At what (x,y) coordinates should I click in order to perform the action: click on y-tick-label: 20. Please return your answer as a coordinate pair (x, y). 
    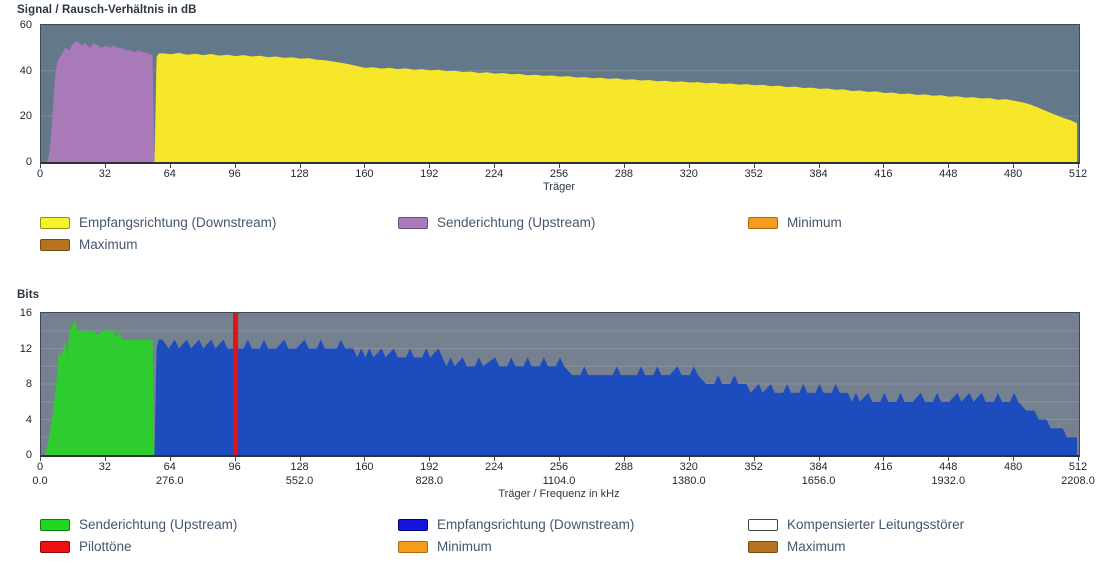
    Looking at the image, I should click on (25, 116).